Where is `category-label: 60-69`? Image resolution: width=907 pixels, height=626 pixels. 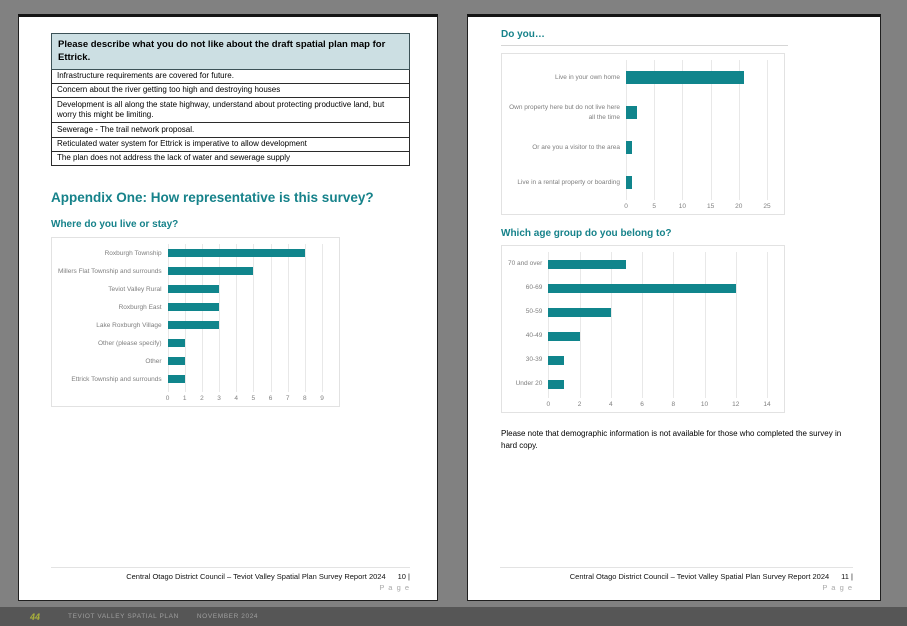 category-label: 60-69 is located at coordinates (534, 288).